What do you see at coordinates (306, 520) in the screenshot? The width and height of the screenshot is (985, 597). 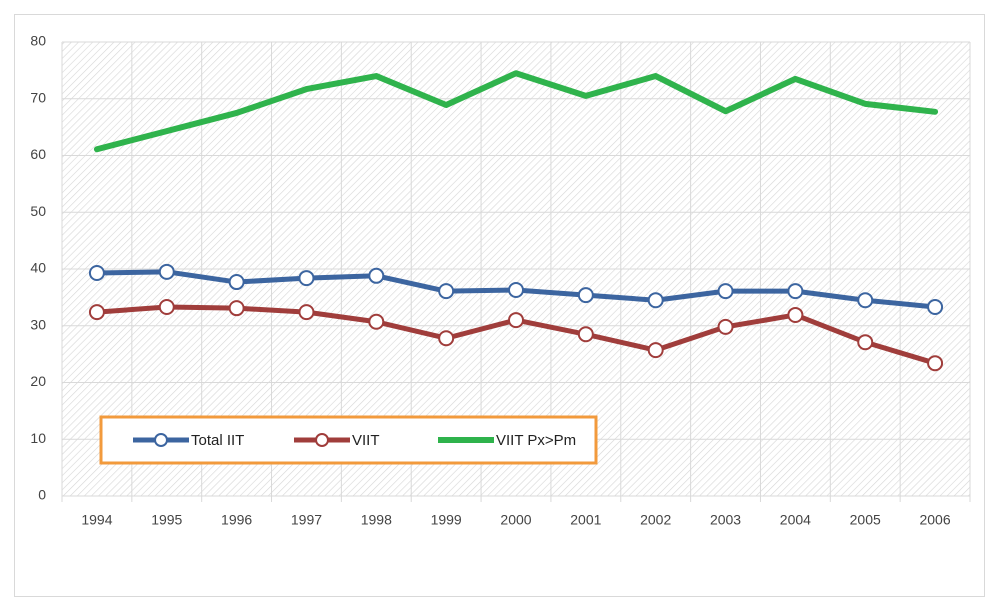 I see `x-tick-label: 1997` at bounding box center [306, 520].